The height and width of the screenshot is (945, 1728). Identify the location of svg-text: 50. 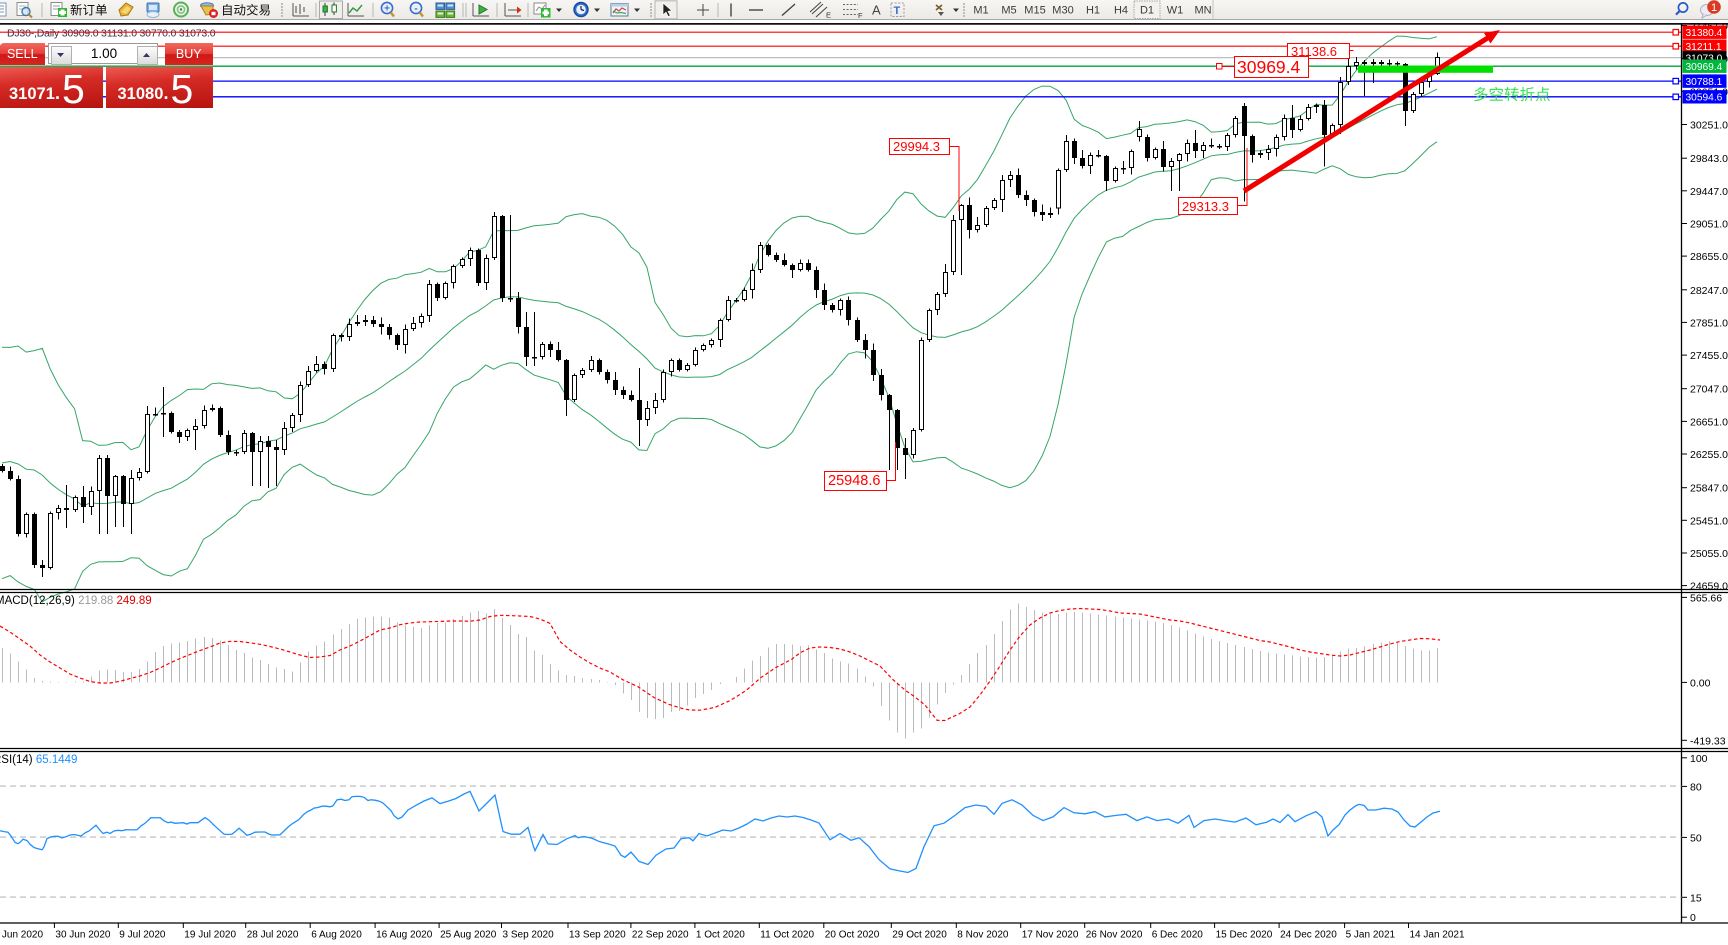
(1696, 838).